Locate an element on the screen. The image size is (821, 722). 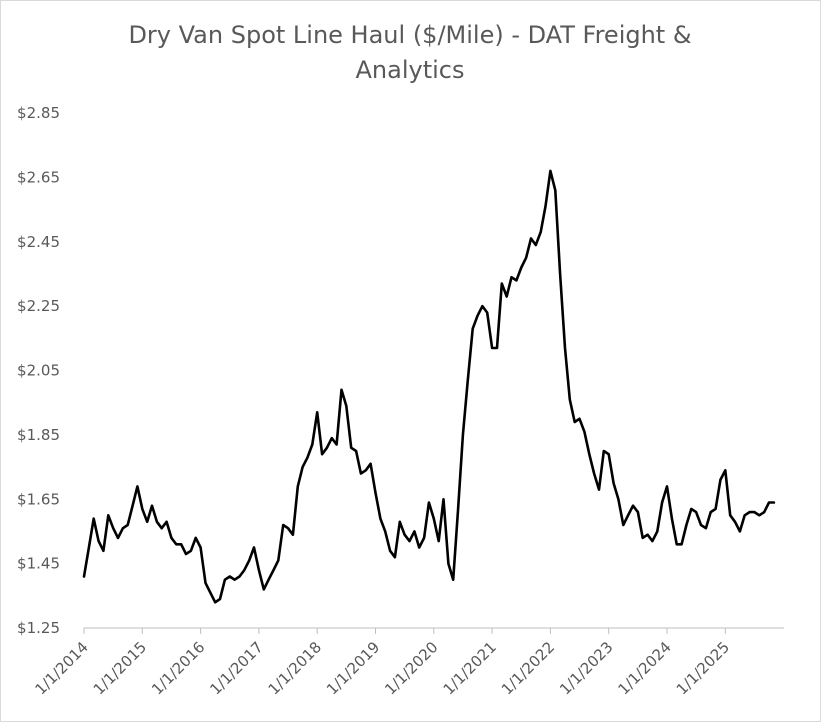
y-tick-label: $2.45 is located at coordinates (38, 242).